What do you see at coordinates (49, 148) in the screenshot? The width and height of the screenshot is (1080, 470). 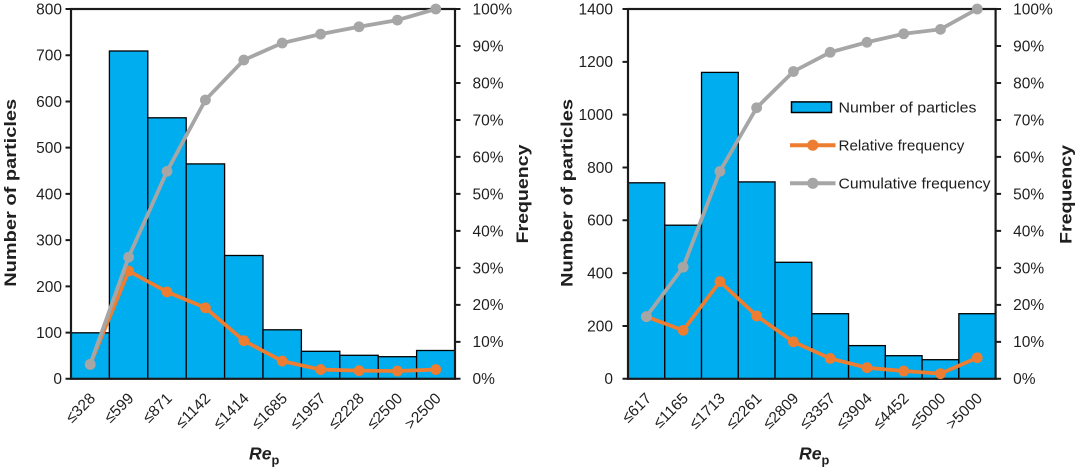 I see `svg-text: 500` at bounding box center [49, 148].